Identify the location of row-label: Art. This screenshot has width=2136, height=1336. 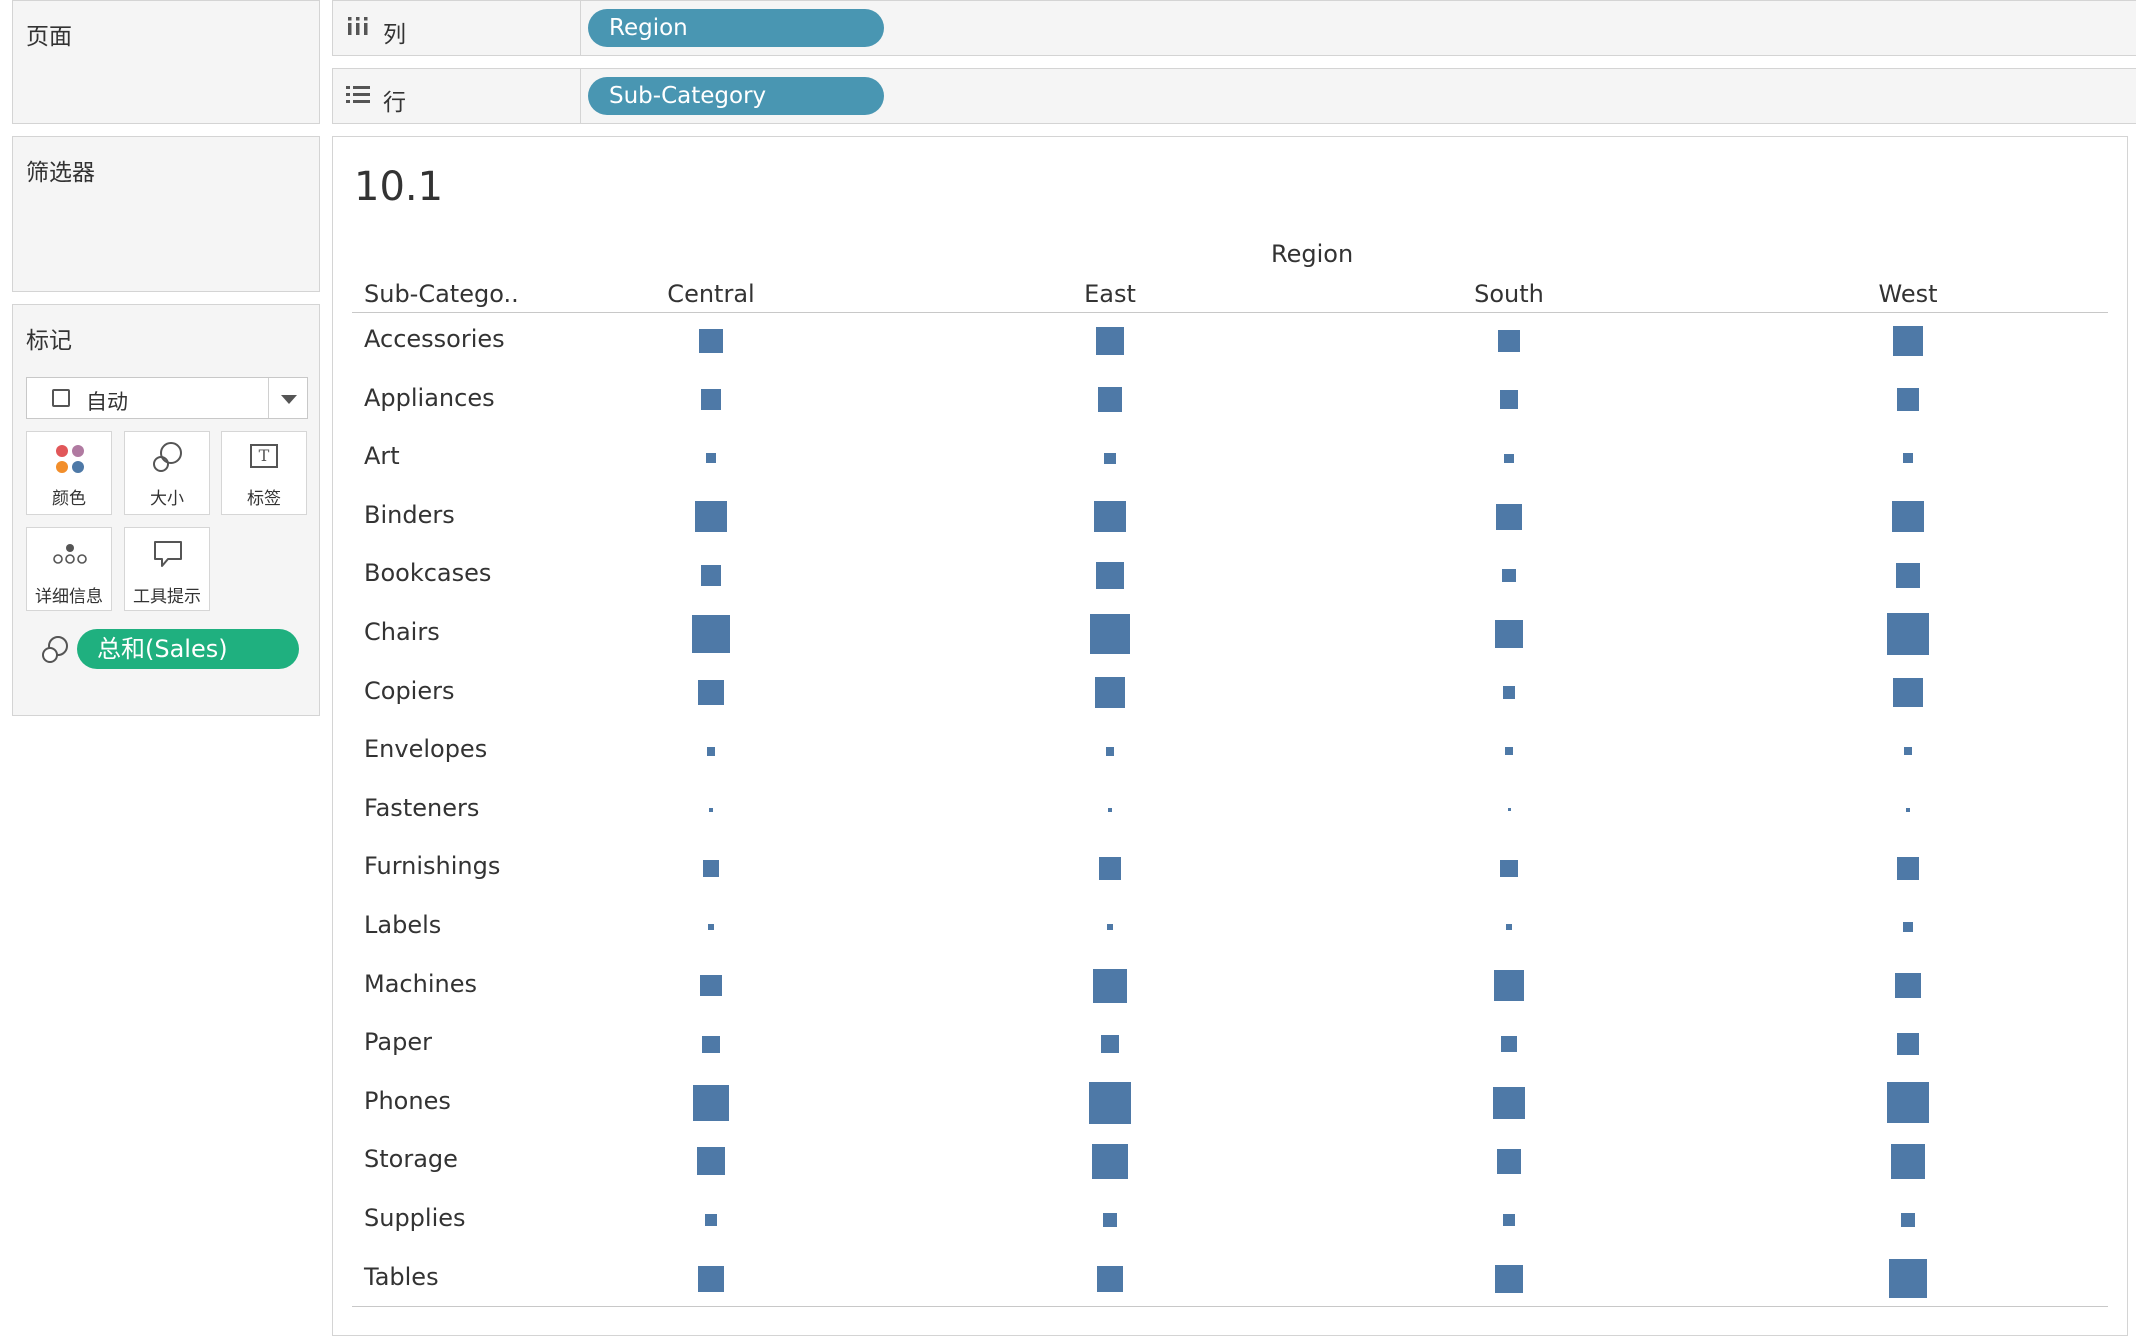
(382, 456).